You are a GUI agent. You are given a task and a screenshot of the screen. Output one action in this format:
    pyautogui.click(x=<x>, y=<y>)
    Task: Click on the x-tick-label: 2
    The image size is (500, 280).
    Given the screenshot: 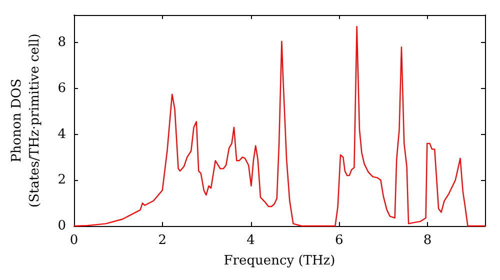 What is the action you would take?
    pyautogui.click(x=162, y=240)
    